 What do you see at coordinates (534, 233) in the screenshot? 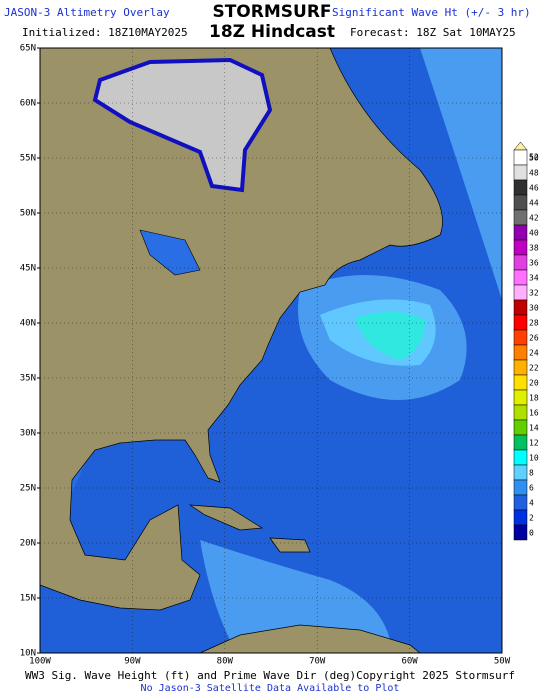
I see `legend-label: 40` at bounding box center [534, 233].